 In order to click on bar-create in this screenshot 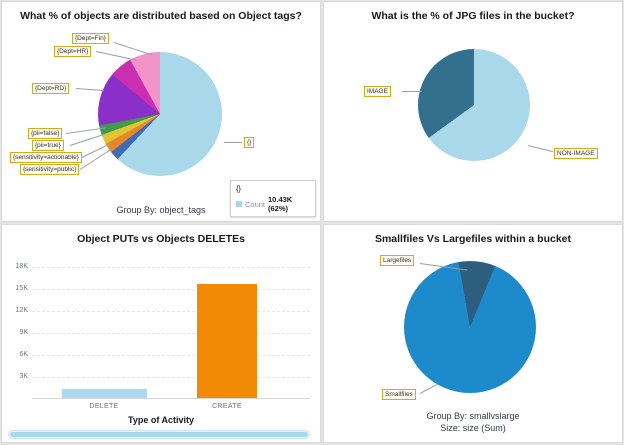, I will do `click(227, 341)`.